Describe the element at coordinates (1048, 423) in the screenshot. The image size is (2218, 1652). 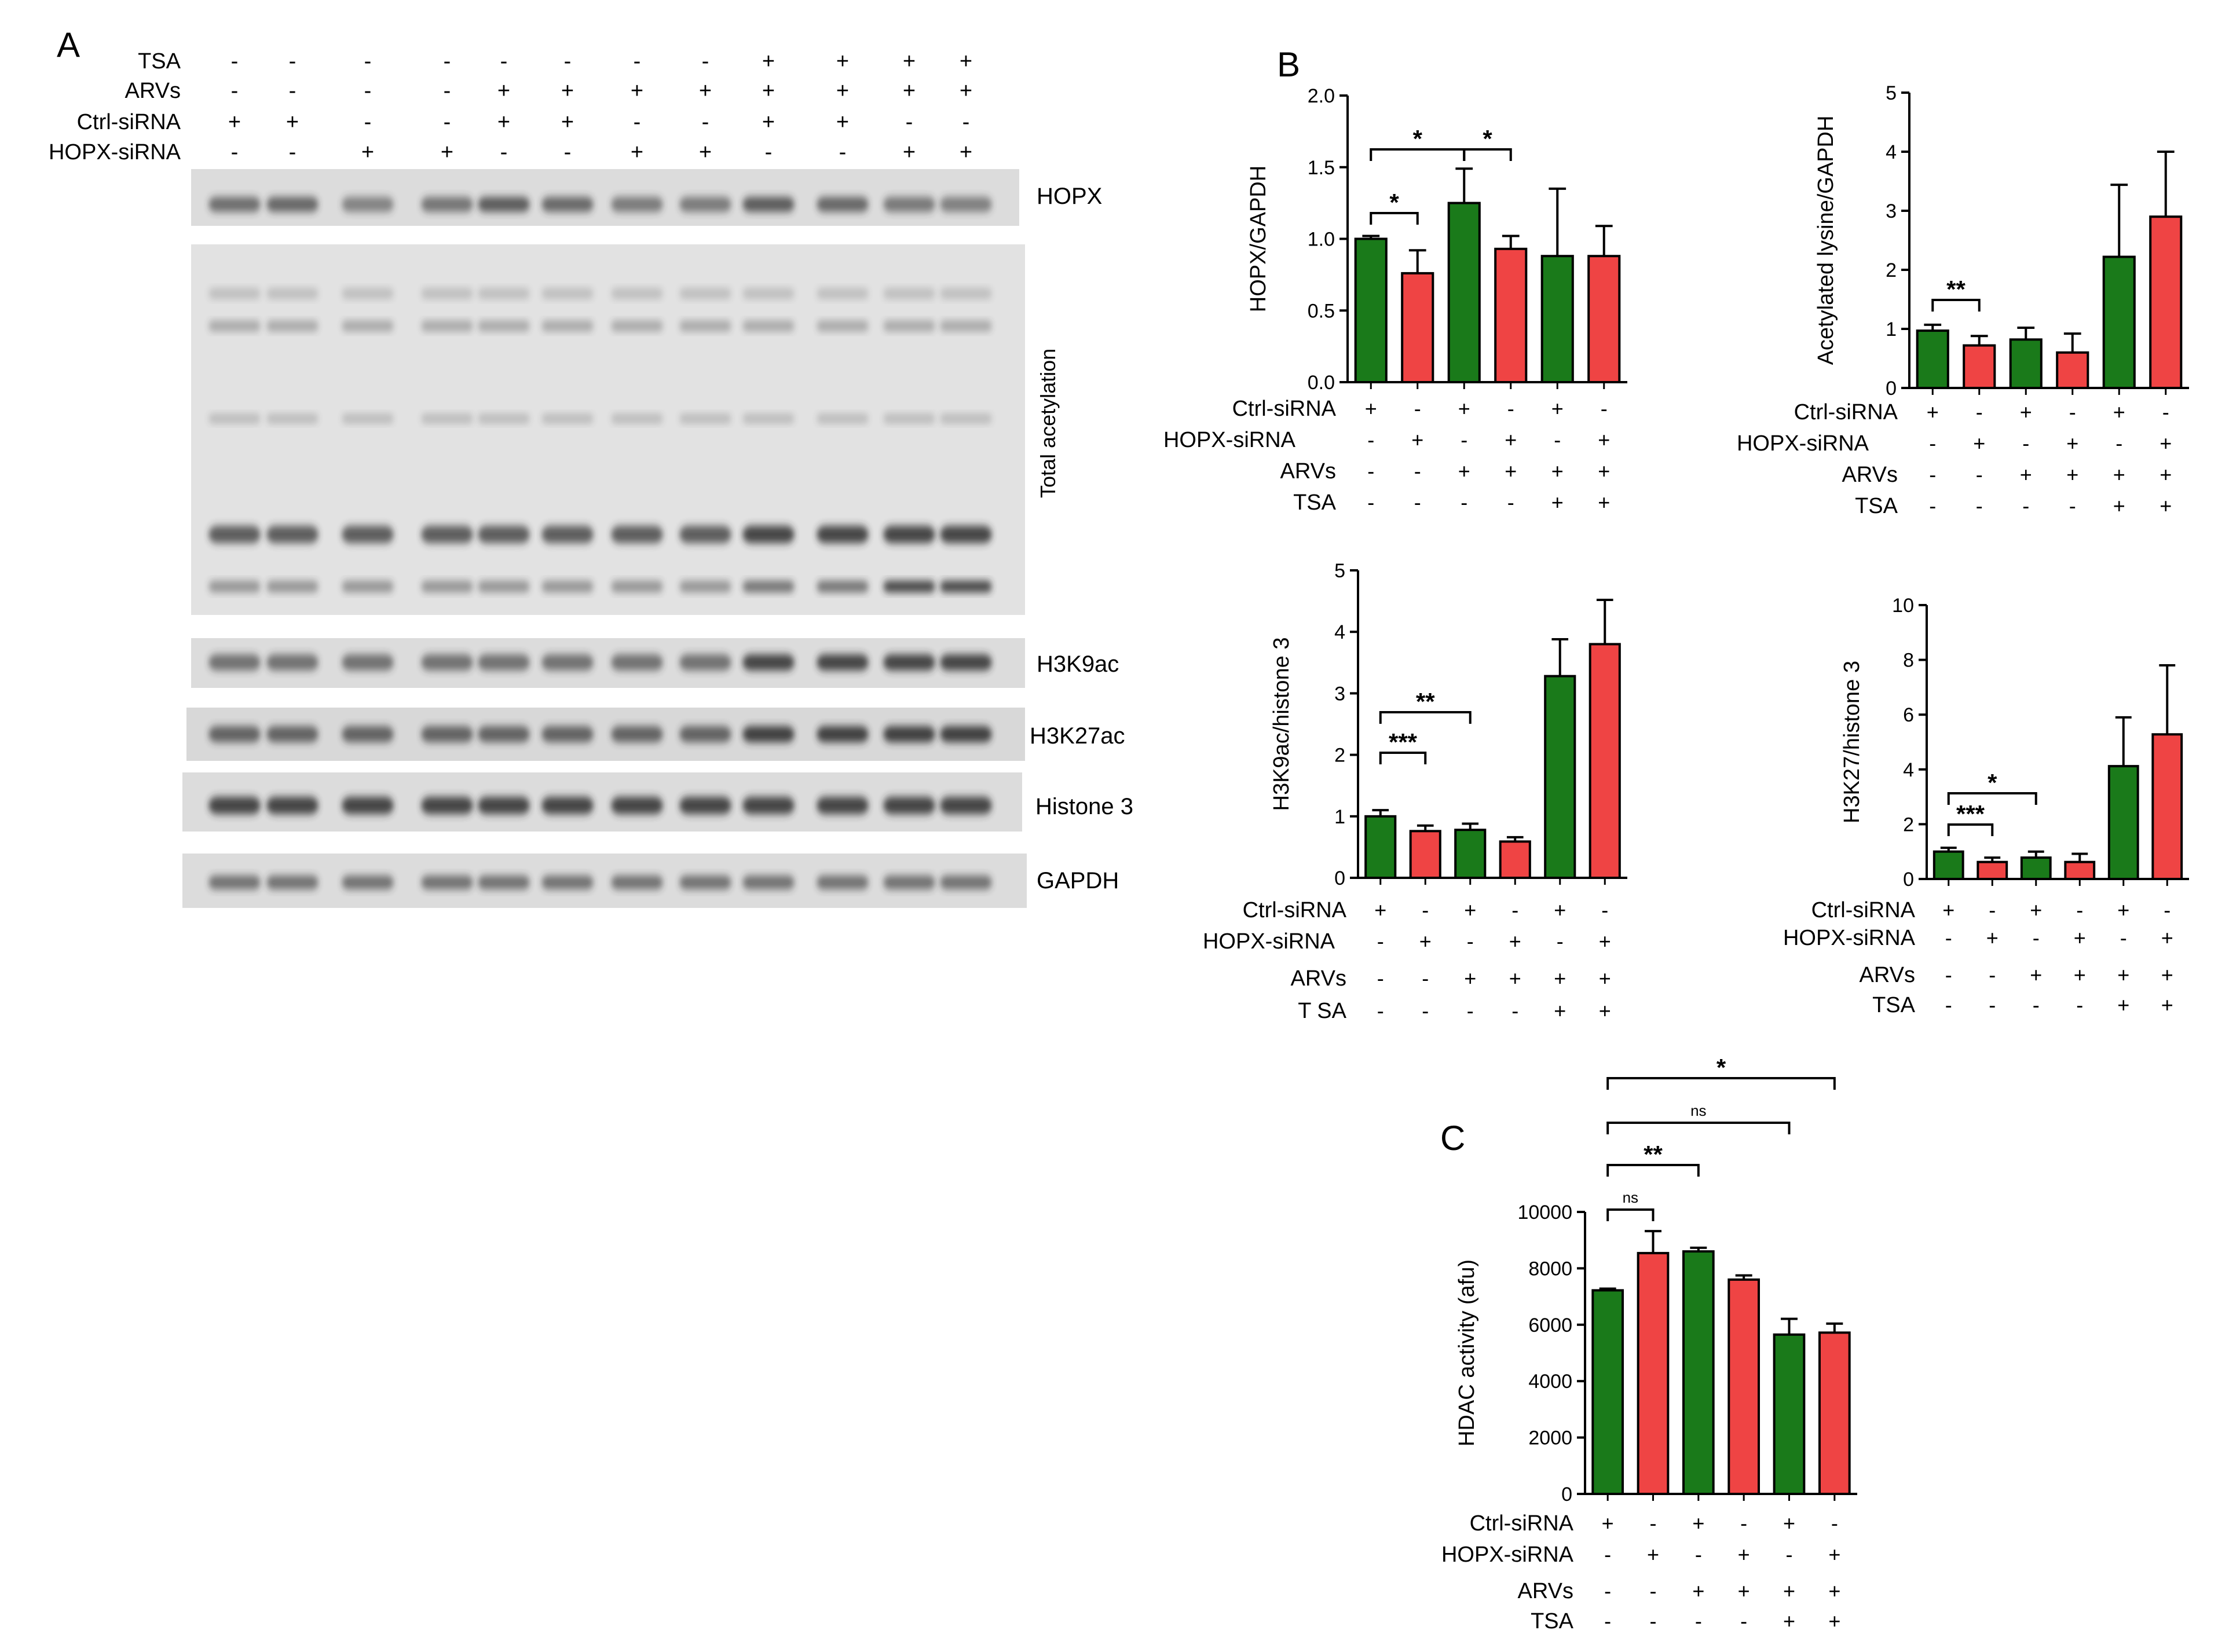
I see `blot-label-total-acetylation: Total acetylation` at that location.